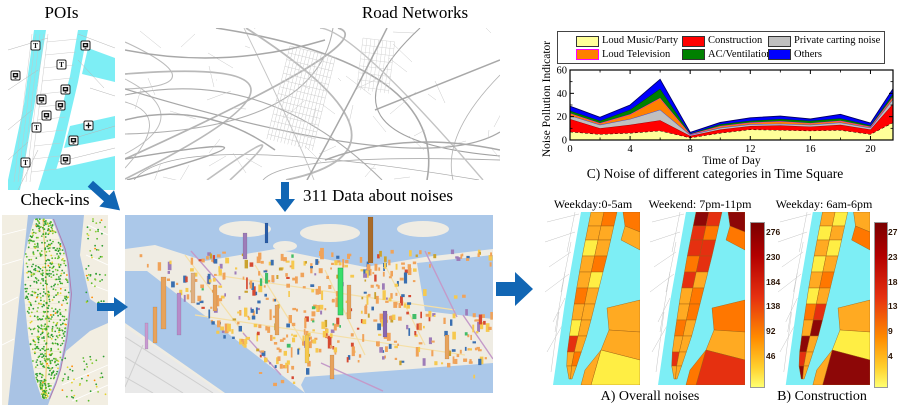 The width and height of the screenshot is (898, 410). Describe the element at coordinates (415, 12) in the screenshot. I see `road-networks-title: Road Networks` at that location.